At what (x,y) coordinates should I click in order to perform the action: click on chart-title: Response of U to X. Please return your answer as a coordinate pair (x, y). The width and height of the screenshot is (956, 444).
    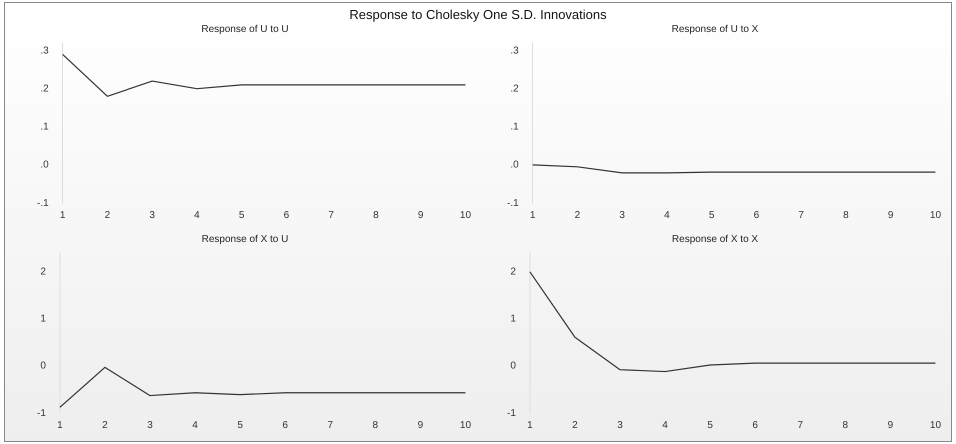
    Looking at the image, I should click on (715, 29).